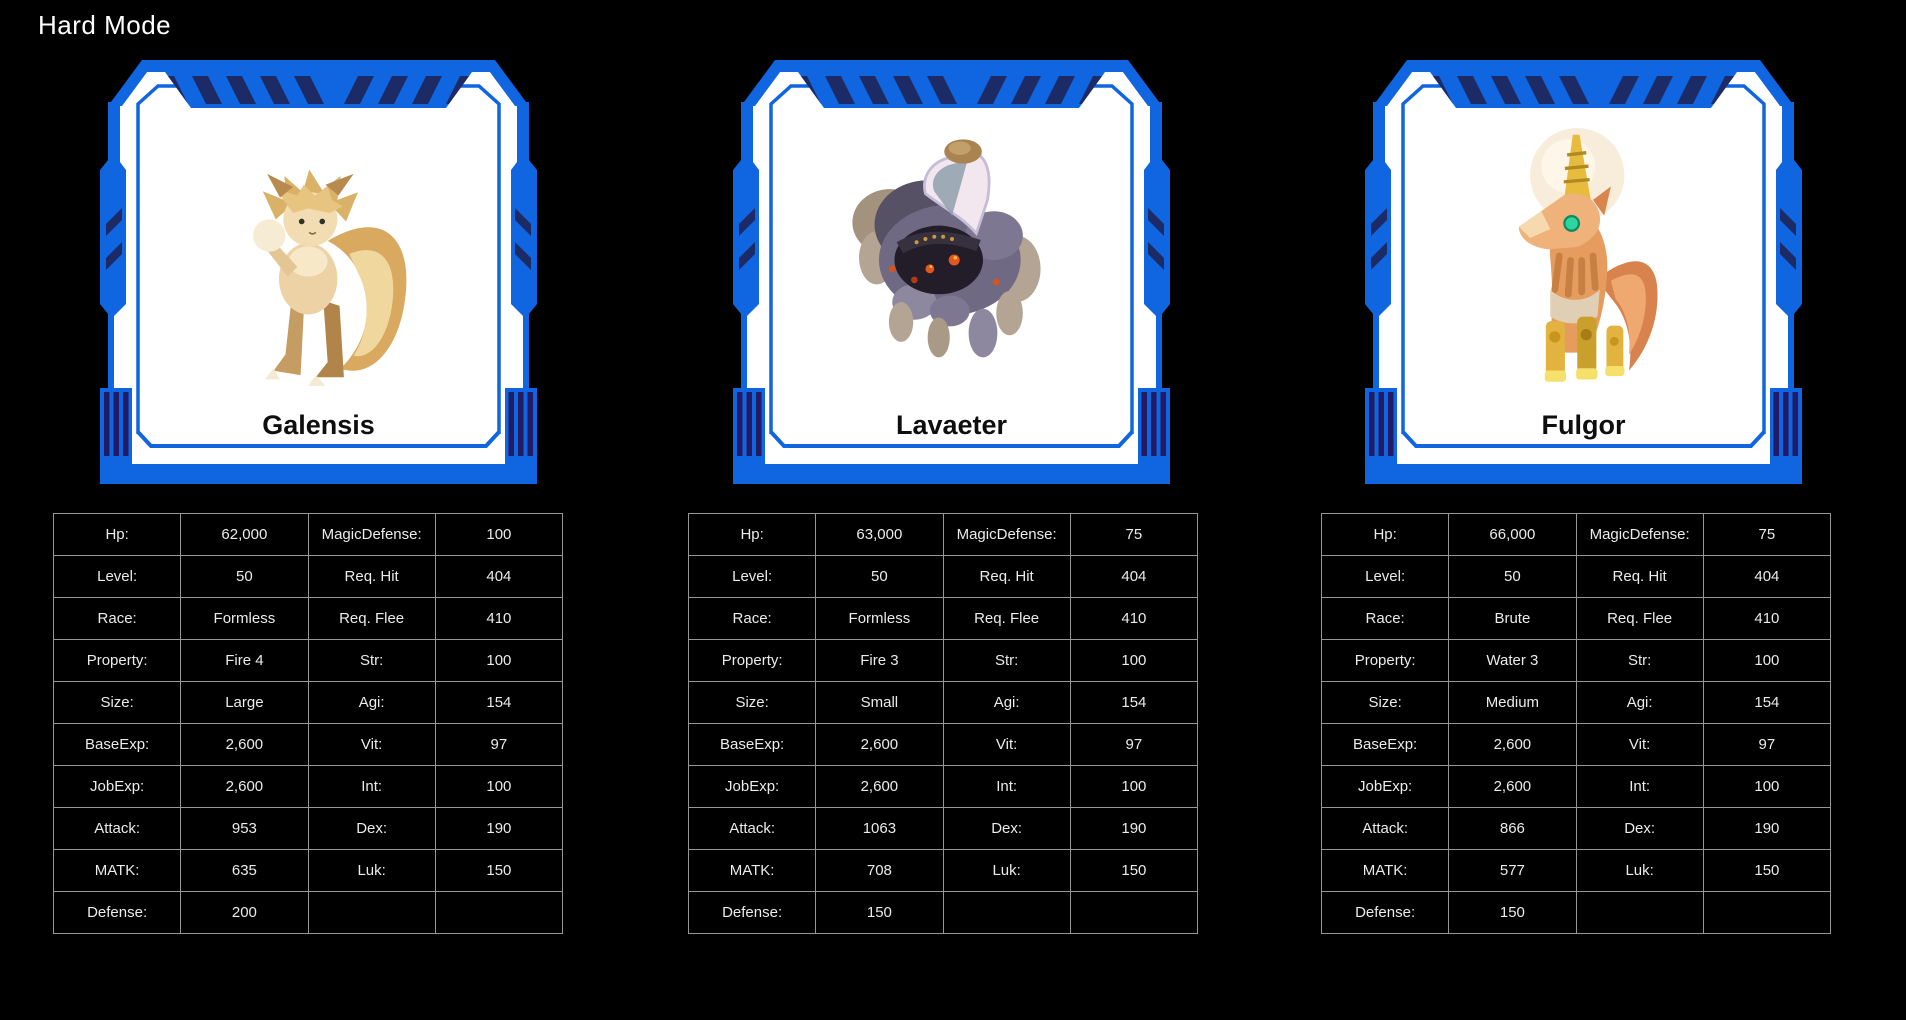  Describe the element at coordinates (1512, 534) in the screenshot. I see `stat-value: 66,000` at that location.